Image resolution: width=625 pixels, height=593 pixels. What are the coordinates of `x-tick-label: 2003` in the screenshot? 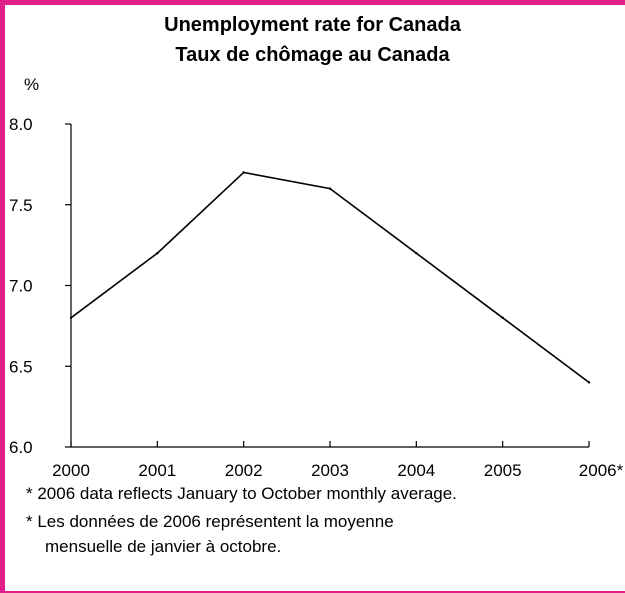 It's located at (330, 470).